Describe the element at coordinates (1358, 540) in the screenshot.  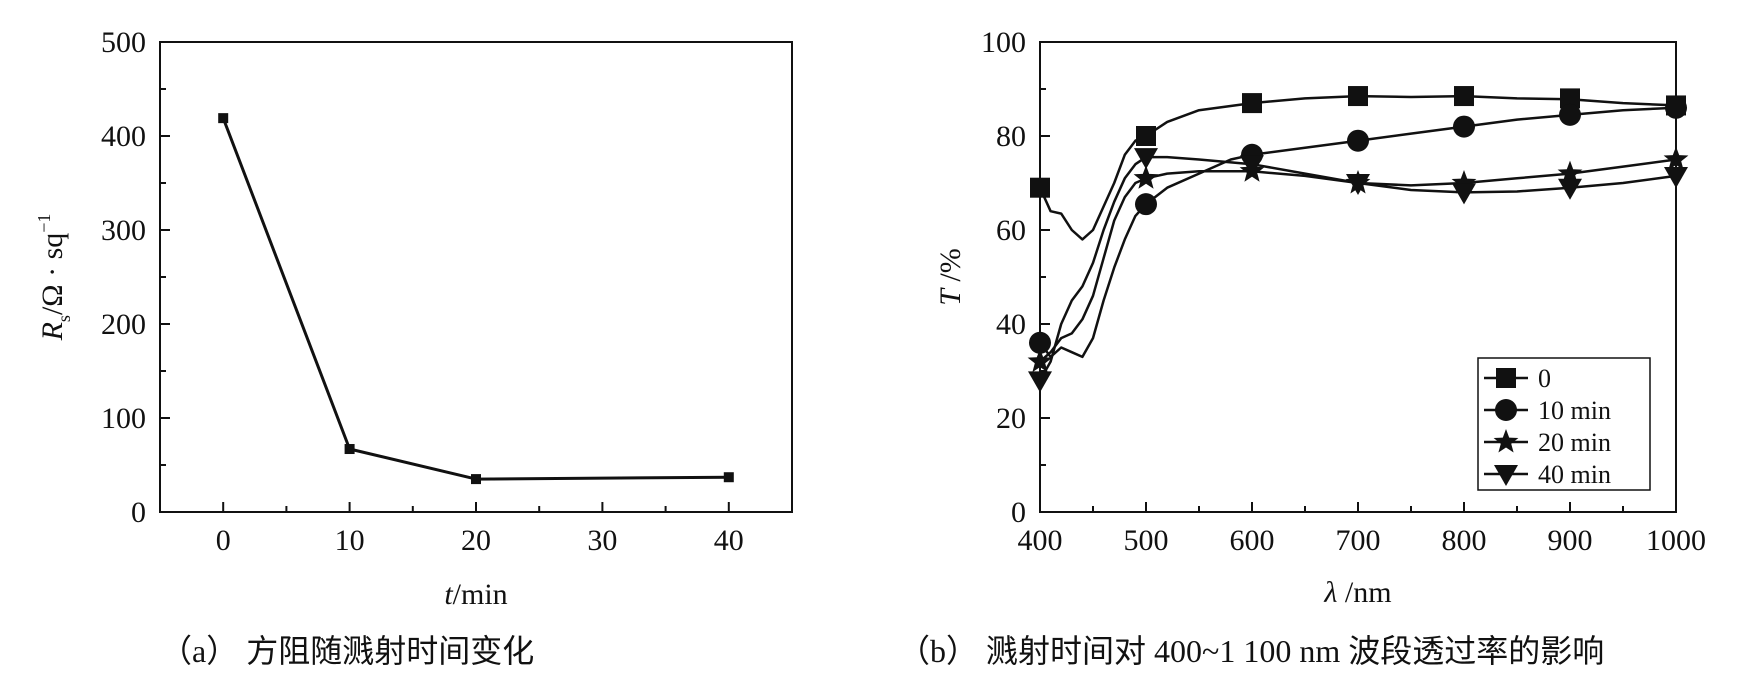
I see `x-tick-label: 700` at that location.